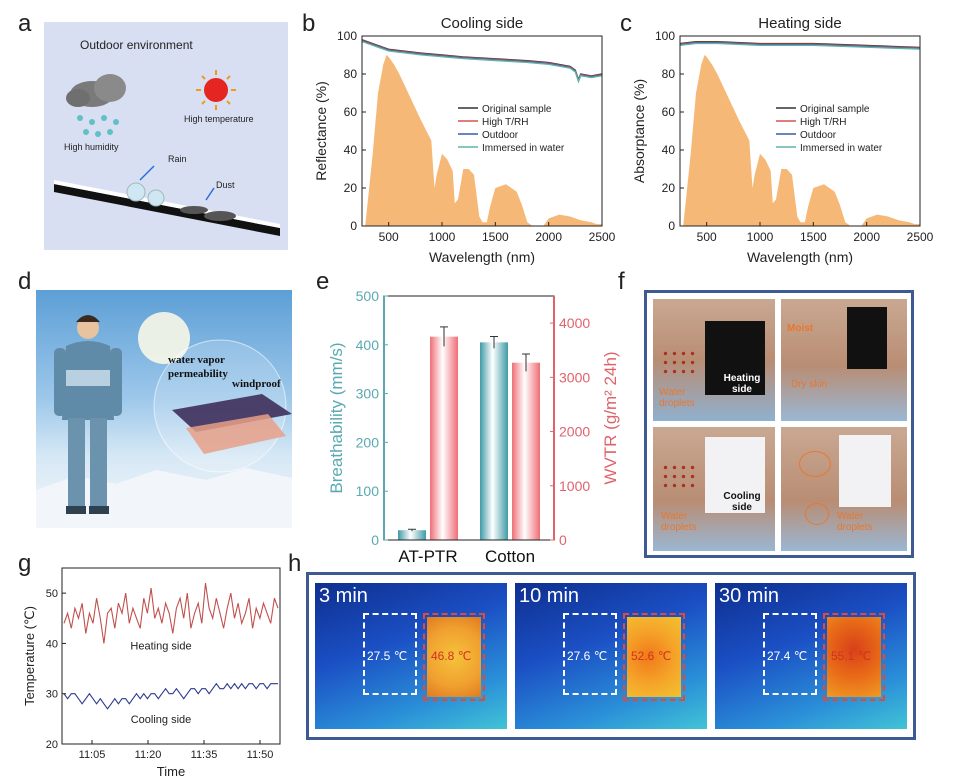  Describe the element at coordinates (669, 150) in the screenshot. I see `y-tick-label: 40` at that location.